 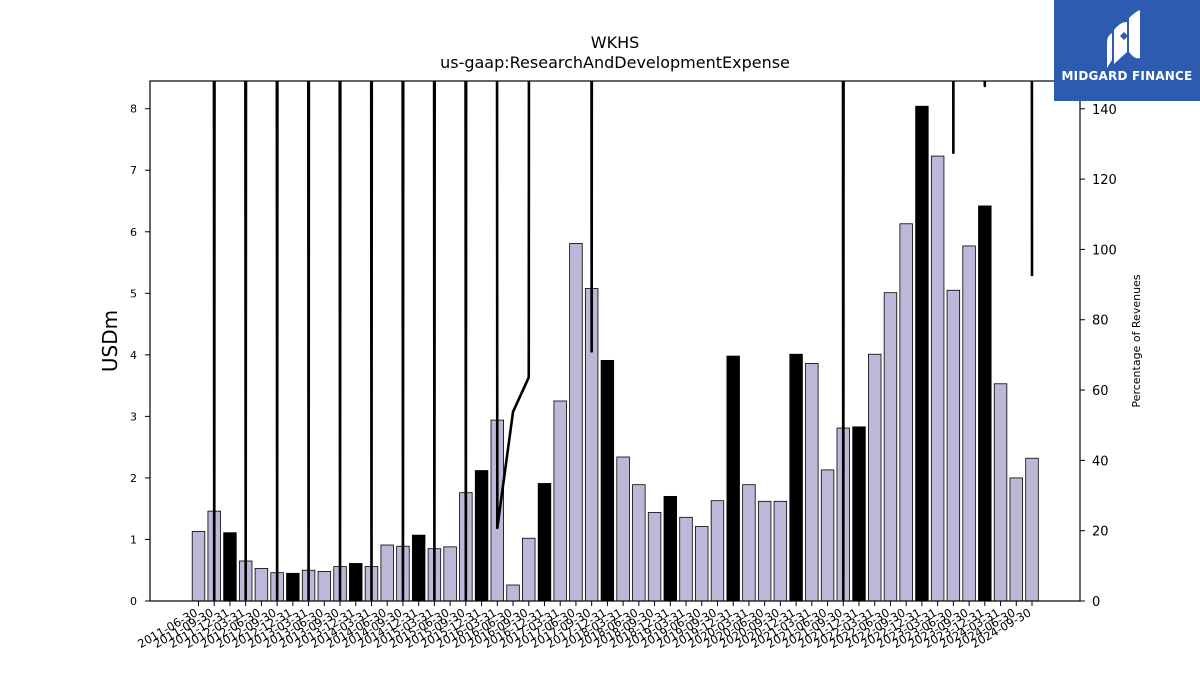 I want to click on brand-name: MIDGARD FINANCE, so click(x=1127, y=76).